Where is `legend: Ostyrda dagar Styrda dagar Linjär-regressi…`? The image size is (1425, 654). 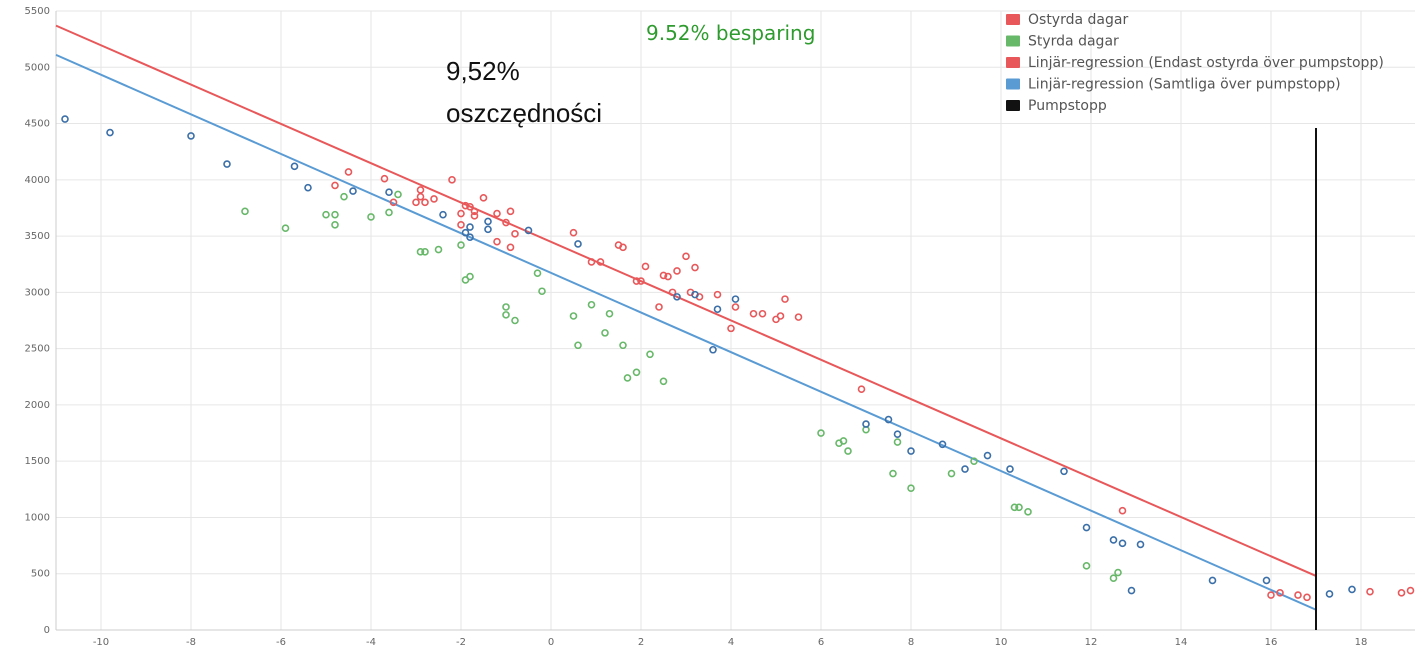
legend: Ostyrda dagar Styrda dagar Linjär-regressi… is located at coordinates (1195, 63).